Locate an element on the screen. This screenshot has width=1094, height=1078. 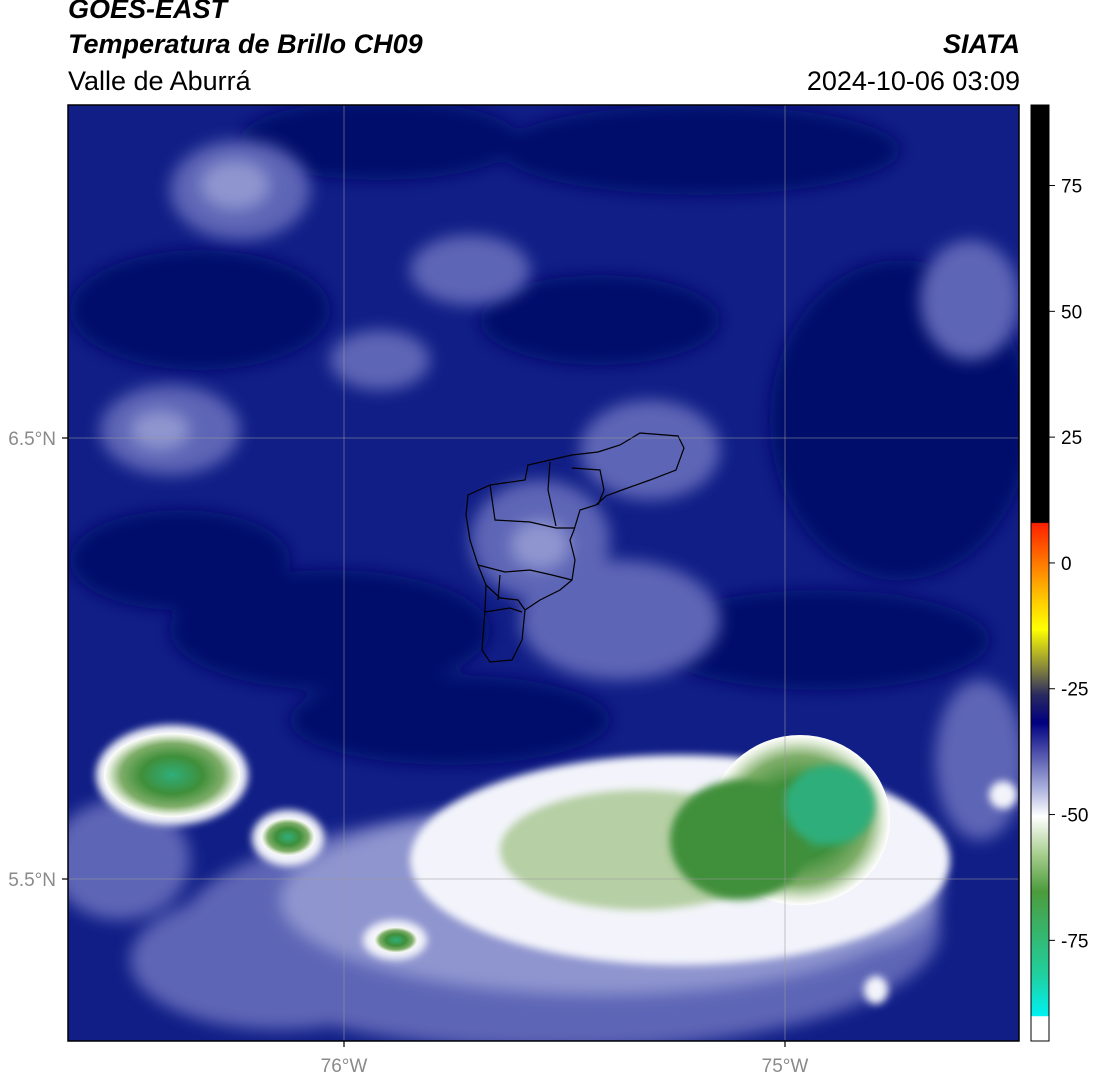
lon-label-76w: 76°W is located at coordinates (344, 1066).